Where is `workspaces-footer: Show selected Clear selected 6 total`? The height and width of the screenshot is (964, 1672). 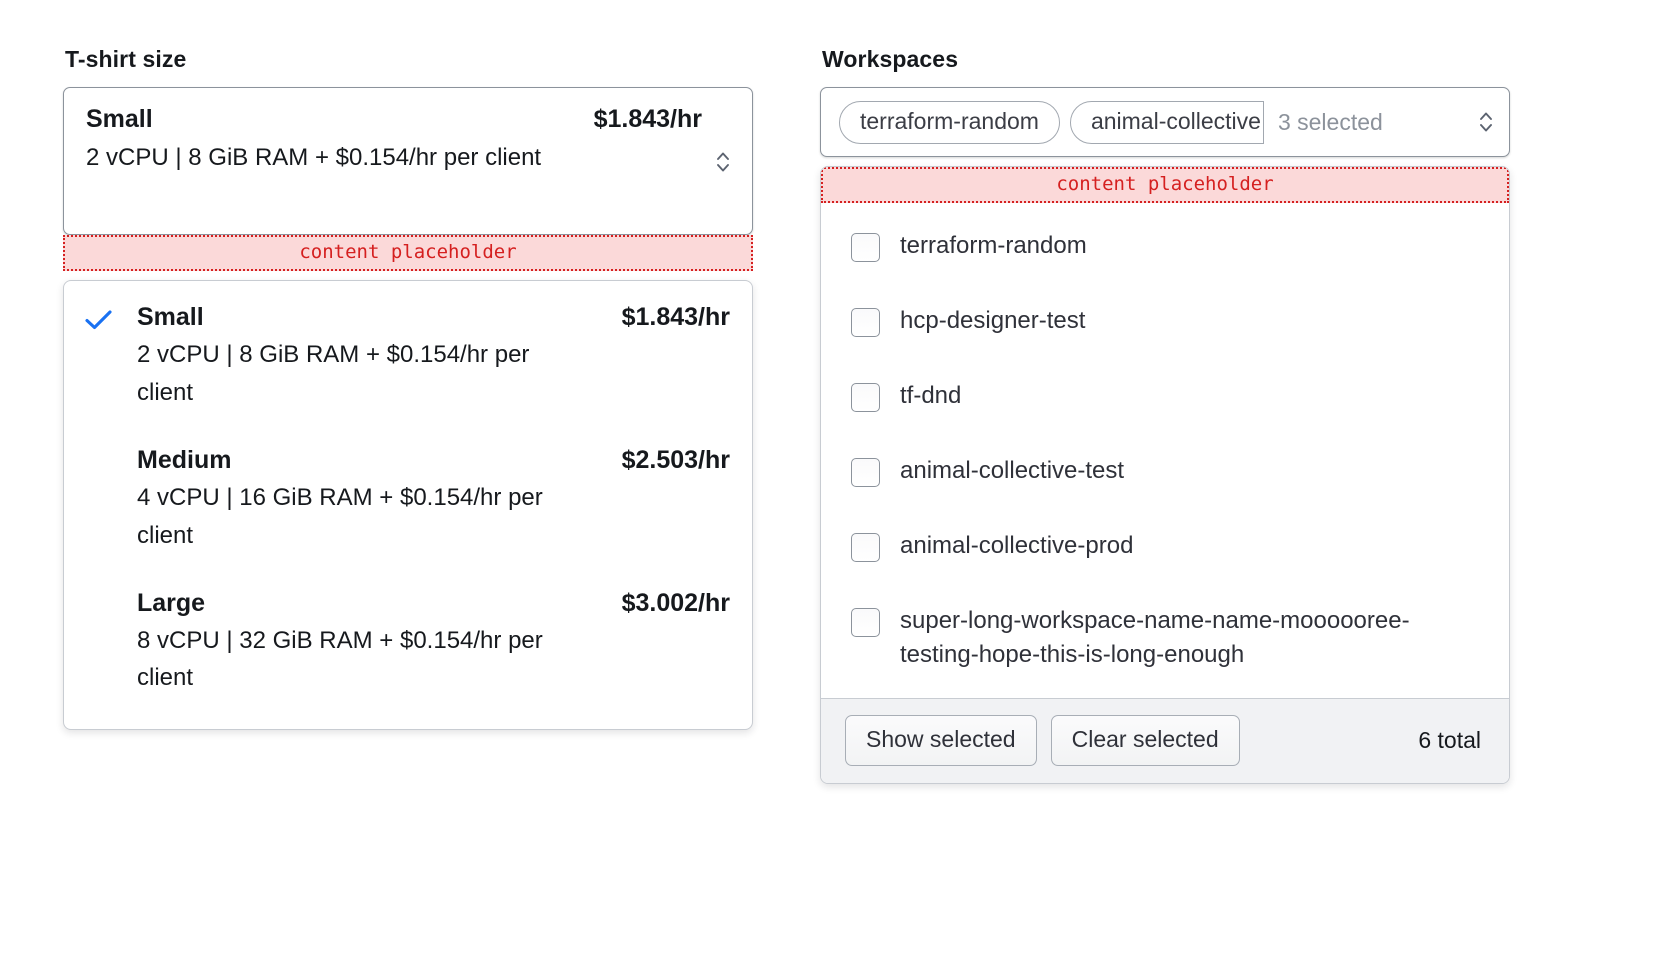 workspaces-footer: Show selected Clear selected 6 total is located at coordinates (1165, 741).